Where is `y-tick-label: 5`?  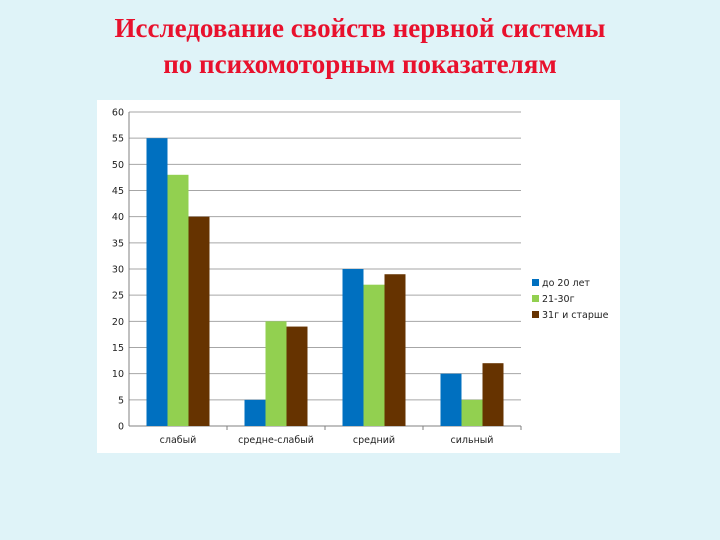
y-tick-label: 5 is located at coordinates (121, 400).